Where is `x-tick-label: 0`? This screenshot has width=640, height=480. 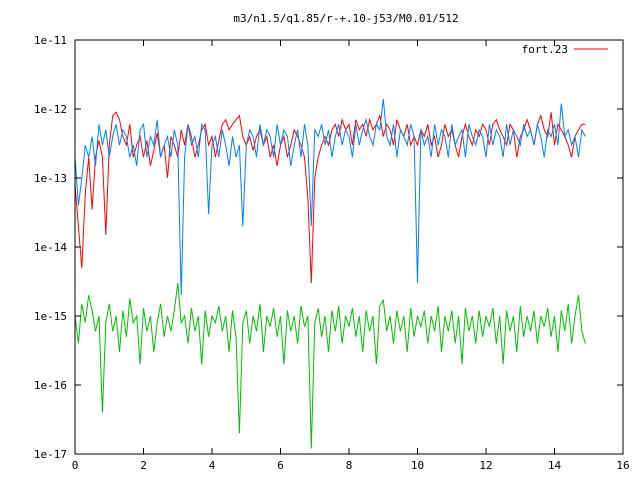 x-tick-label: 0 is located at coordinates (75, 465).